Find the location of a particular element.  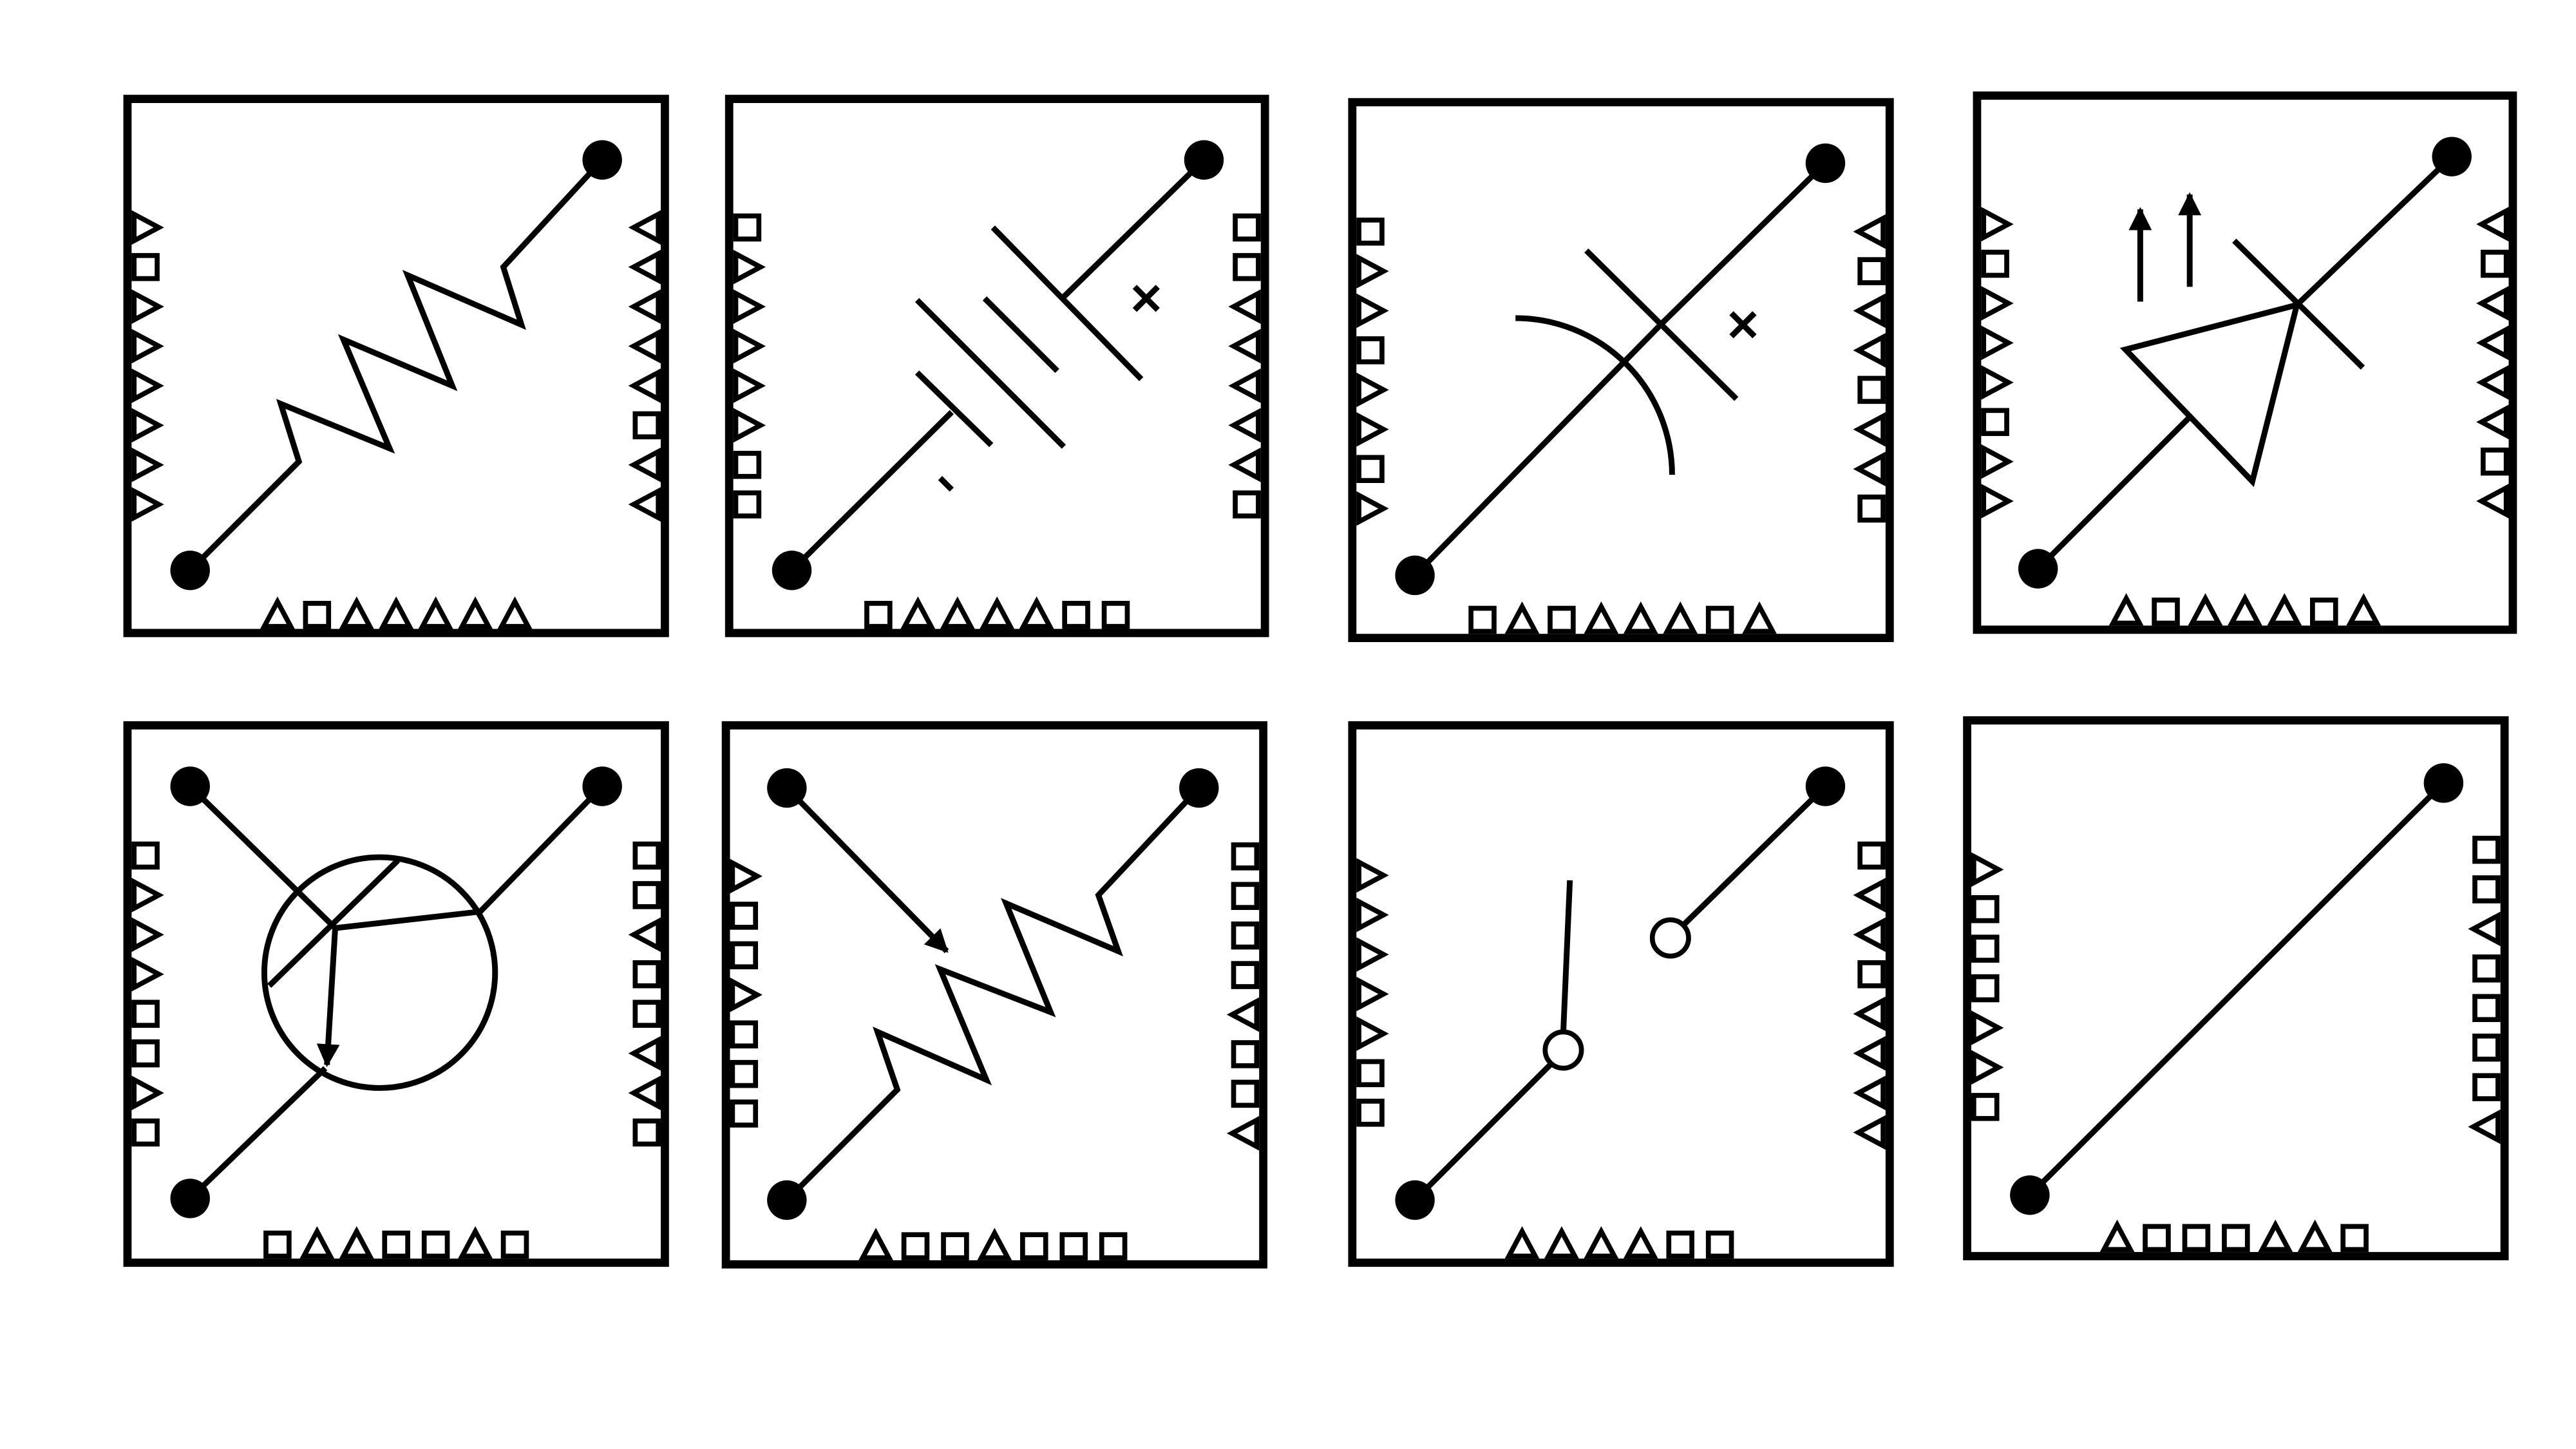

contact is located at coordinates (1670, 938).